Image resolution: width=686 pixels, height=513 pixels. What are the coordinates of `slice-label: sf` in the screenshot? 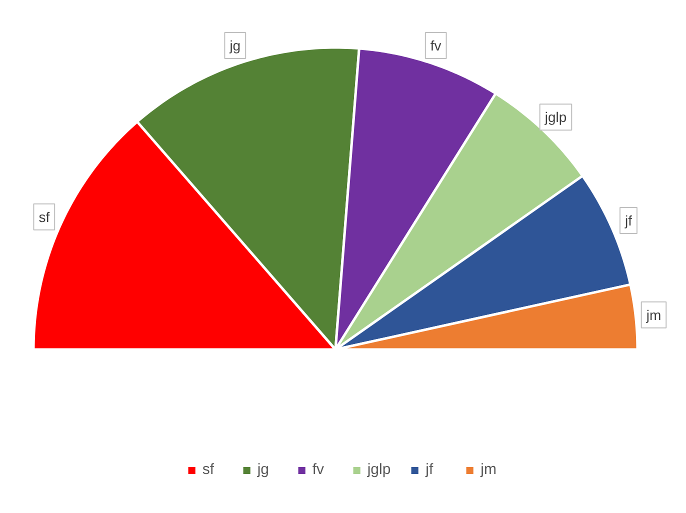 It's located at (44, 216).